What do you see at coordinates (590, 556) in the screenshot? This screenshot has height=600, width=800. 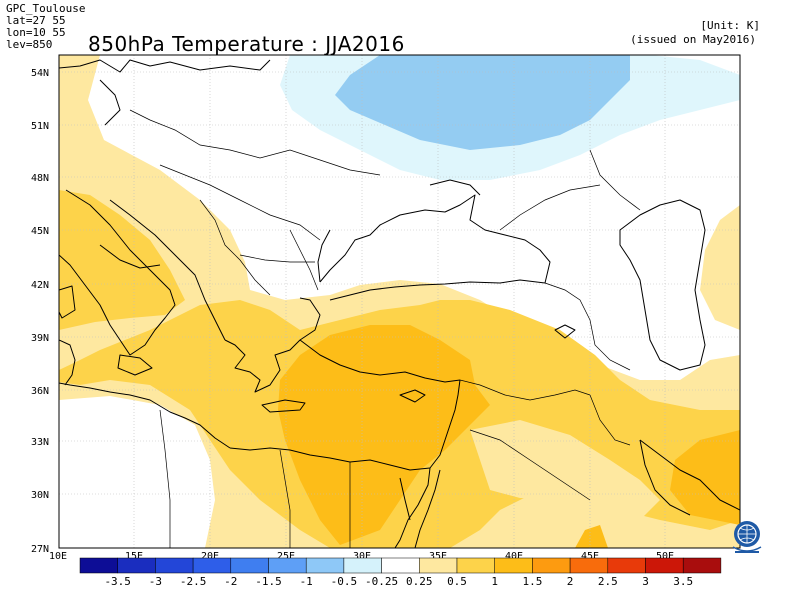 I see `lon-tick-label: 45E` at bounding box center [590, 556].